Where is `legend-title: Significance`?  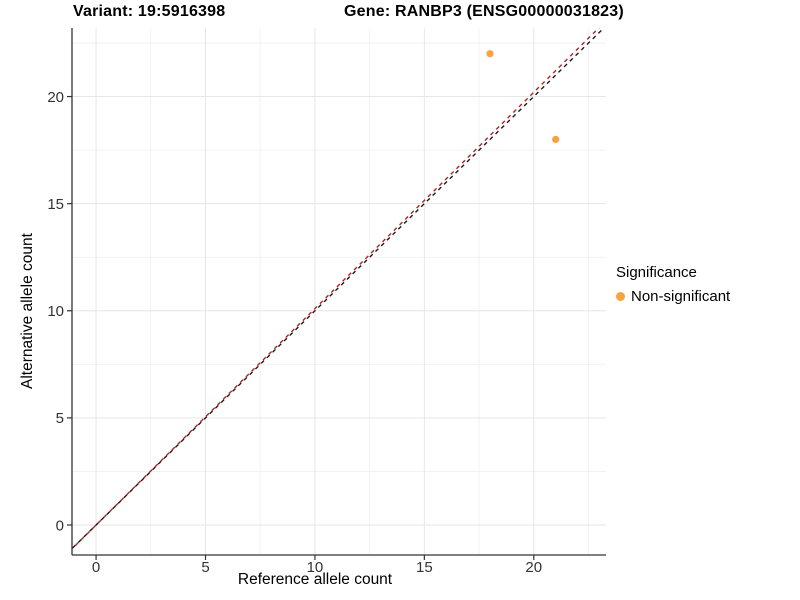
legend-title: Significance is located at coordinates (656, 272).